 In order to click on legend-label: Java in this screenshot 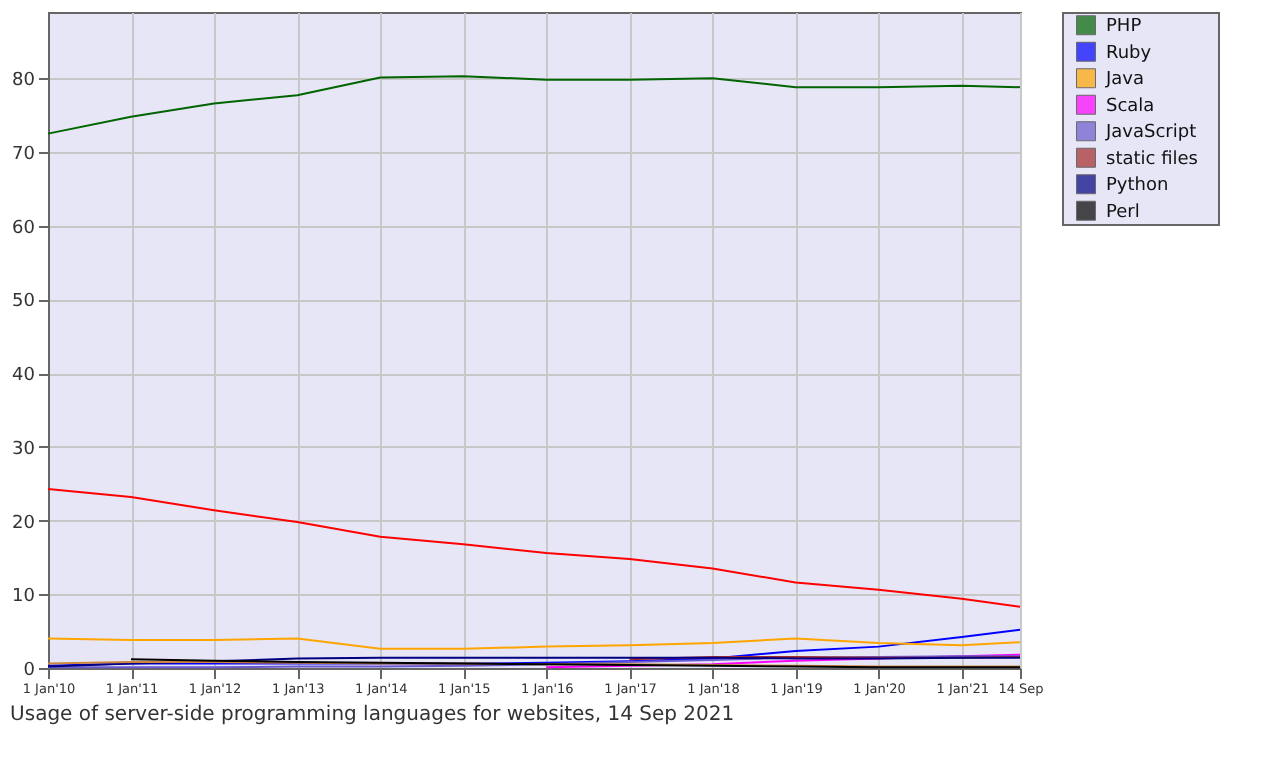, I will do `click(1124, 80)`.